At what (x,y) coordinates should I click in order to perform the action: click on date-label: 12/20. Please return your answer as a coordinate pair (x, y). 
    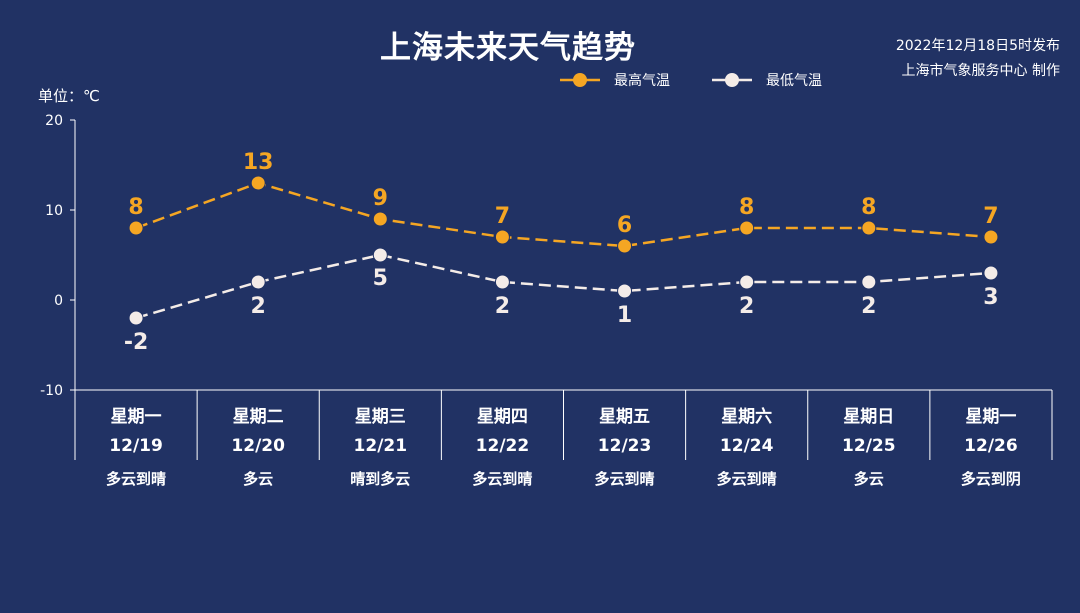
    Looking at the image, I should click on (258, 446).